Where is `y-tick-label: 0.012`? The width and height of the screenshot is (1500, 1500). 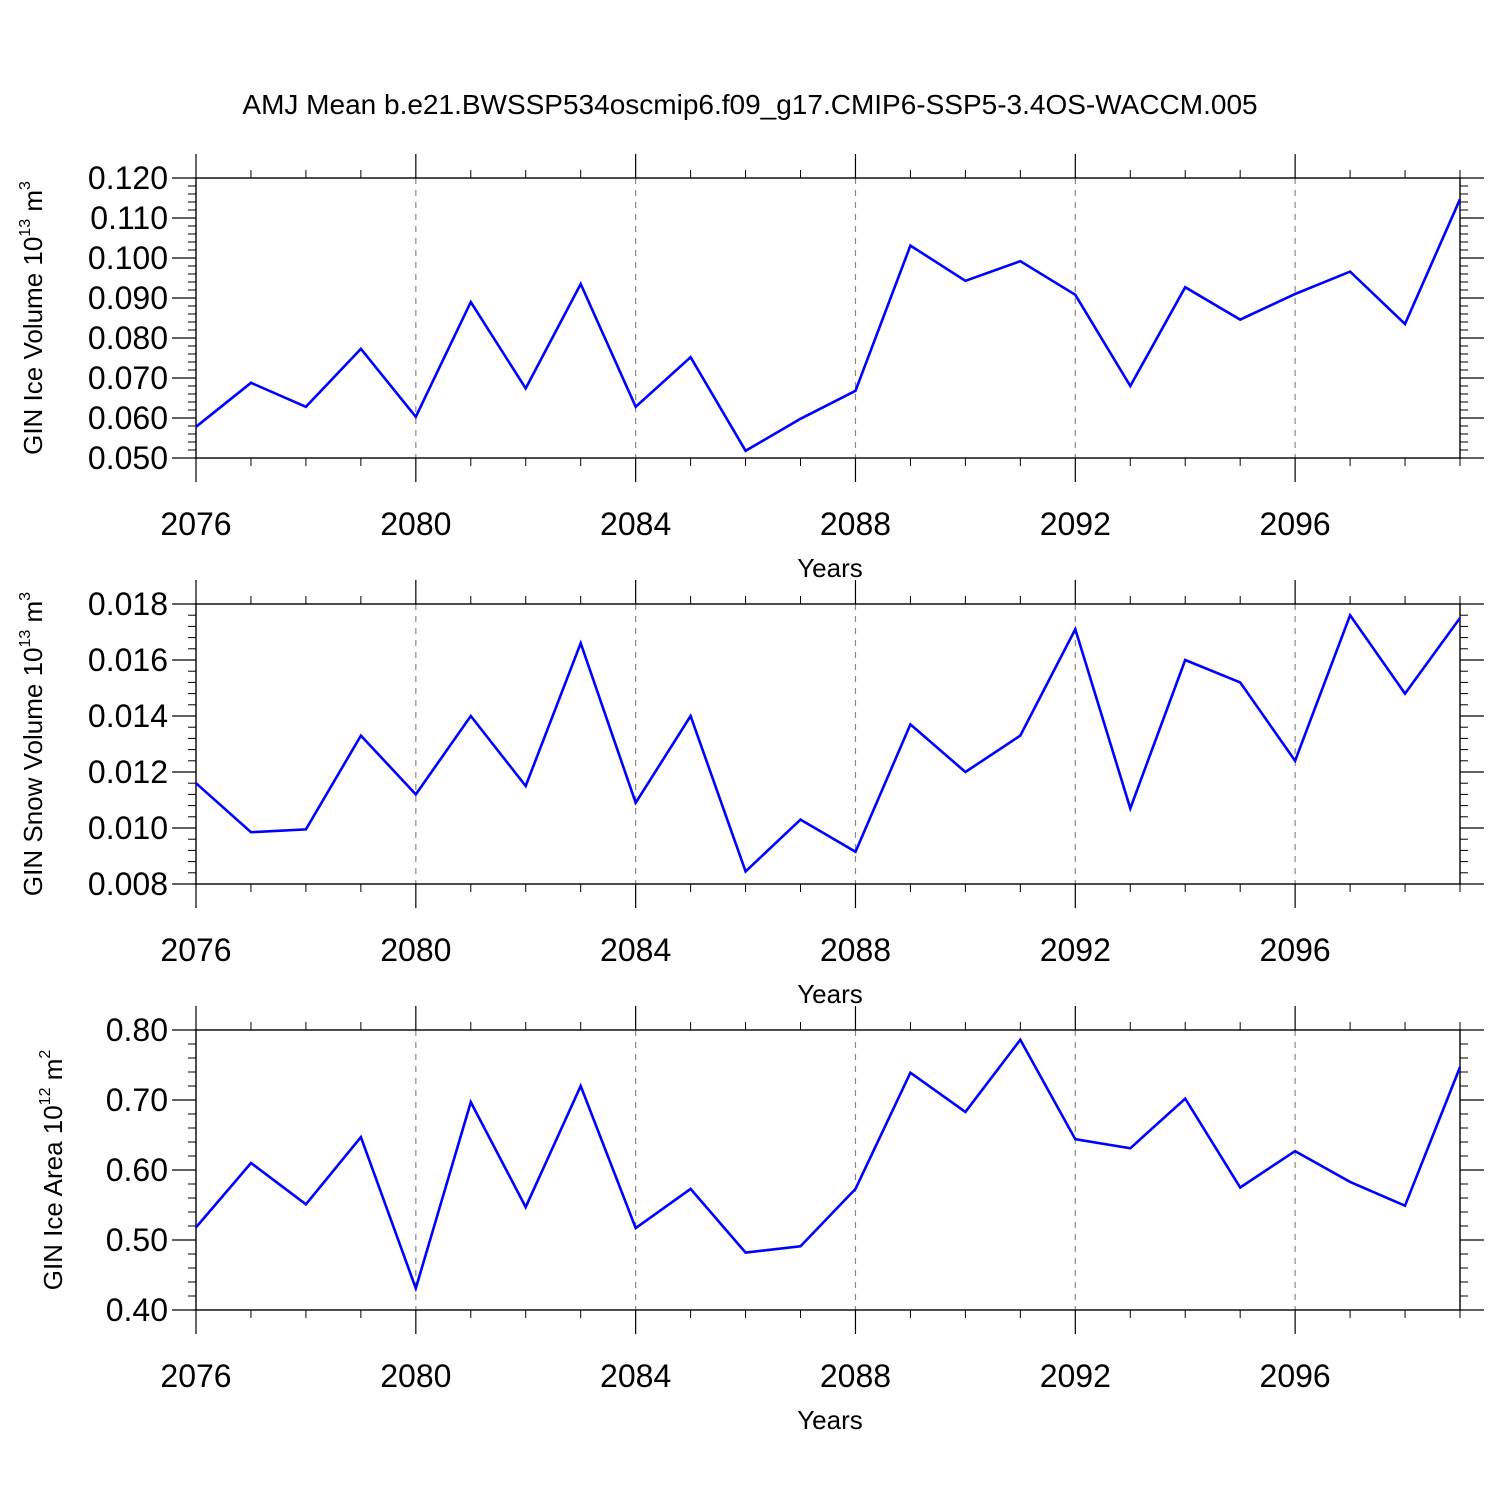
y-tick-label: 0.012 is located at coordinates (128, 772).